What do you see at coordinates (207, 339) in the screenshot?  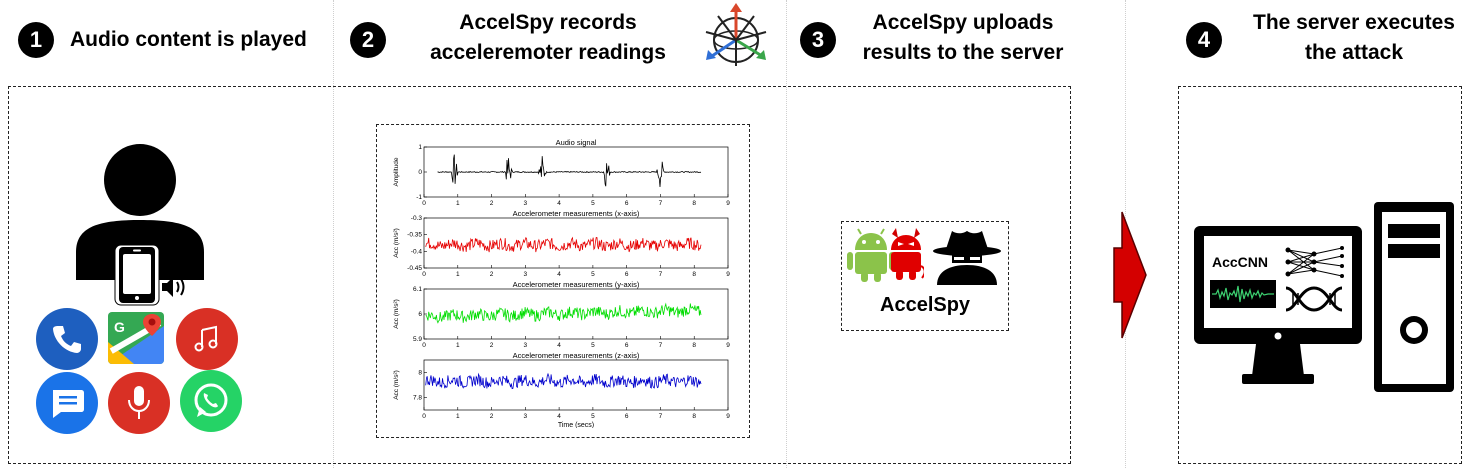 I see `music-app-icon` at bounding box center [207, 339].